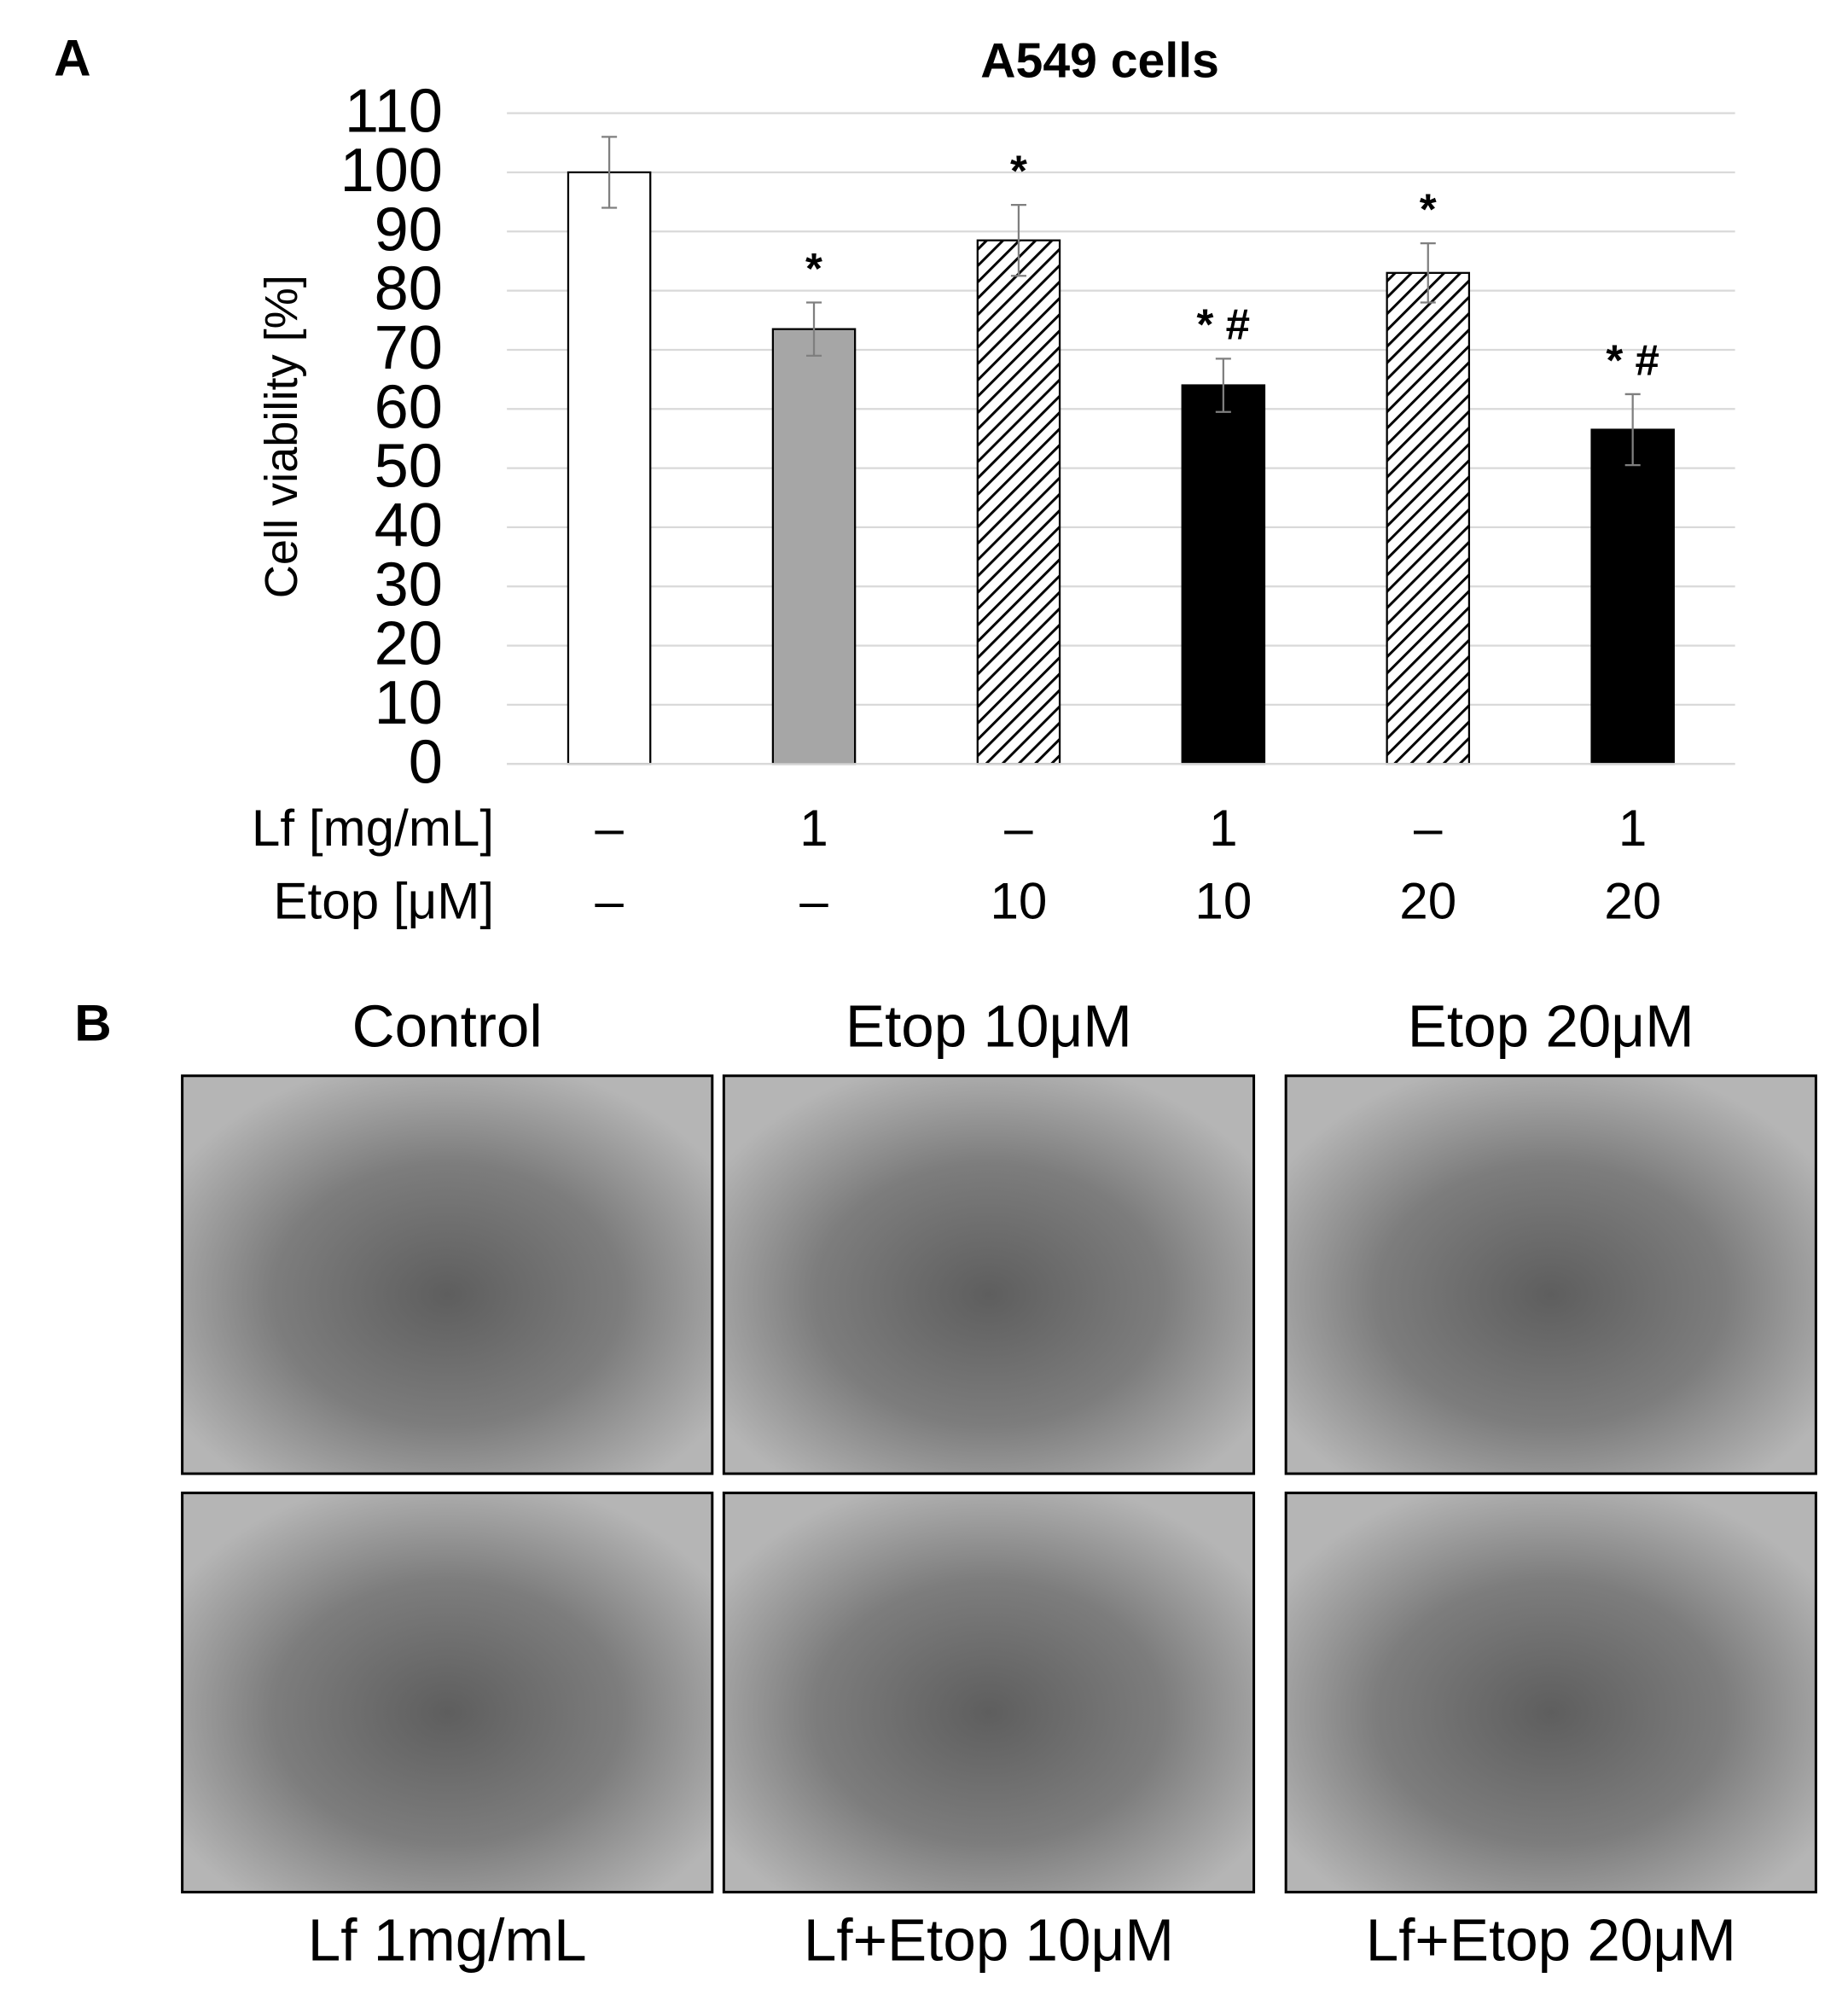  Describe the element at coordinates (426, 762) in the screenshot. I see `y-tick-label: 0` at that location.